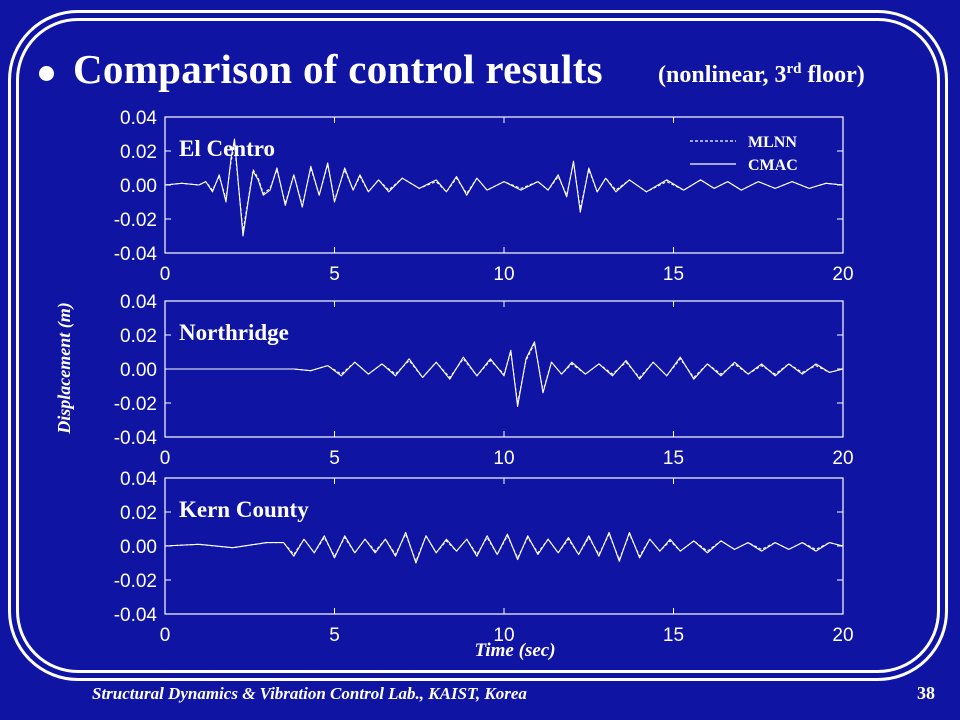 The height and width of the screenshot is (720, 960). Describe the element at coordinates (244, 509) in the screenshot. I see `panel-label: Kern County` at that location.